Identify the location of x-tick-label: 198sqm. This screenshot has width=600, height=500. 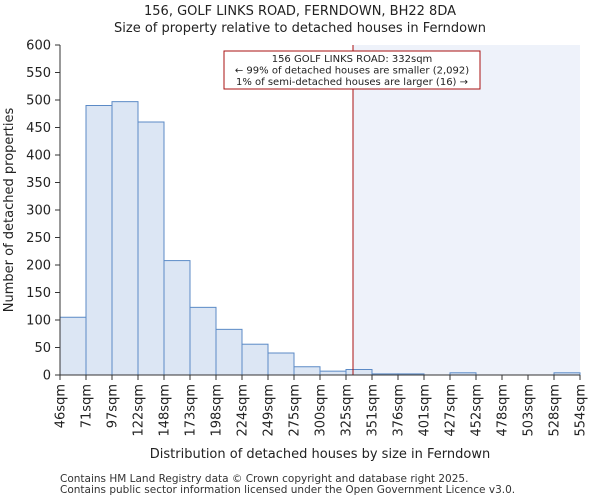
(217, 410).